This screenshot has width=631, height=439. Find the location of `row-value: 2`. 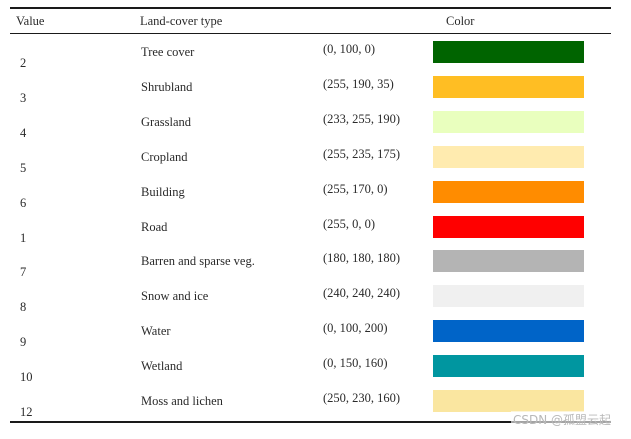

row-value: 2 is located at coordinates (23, 63).